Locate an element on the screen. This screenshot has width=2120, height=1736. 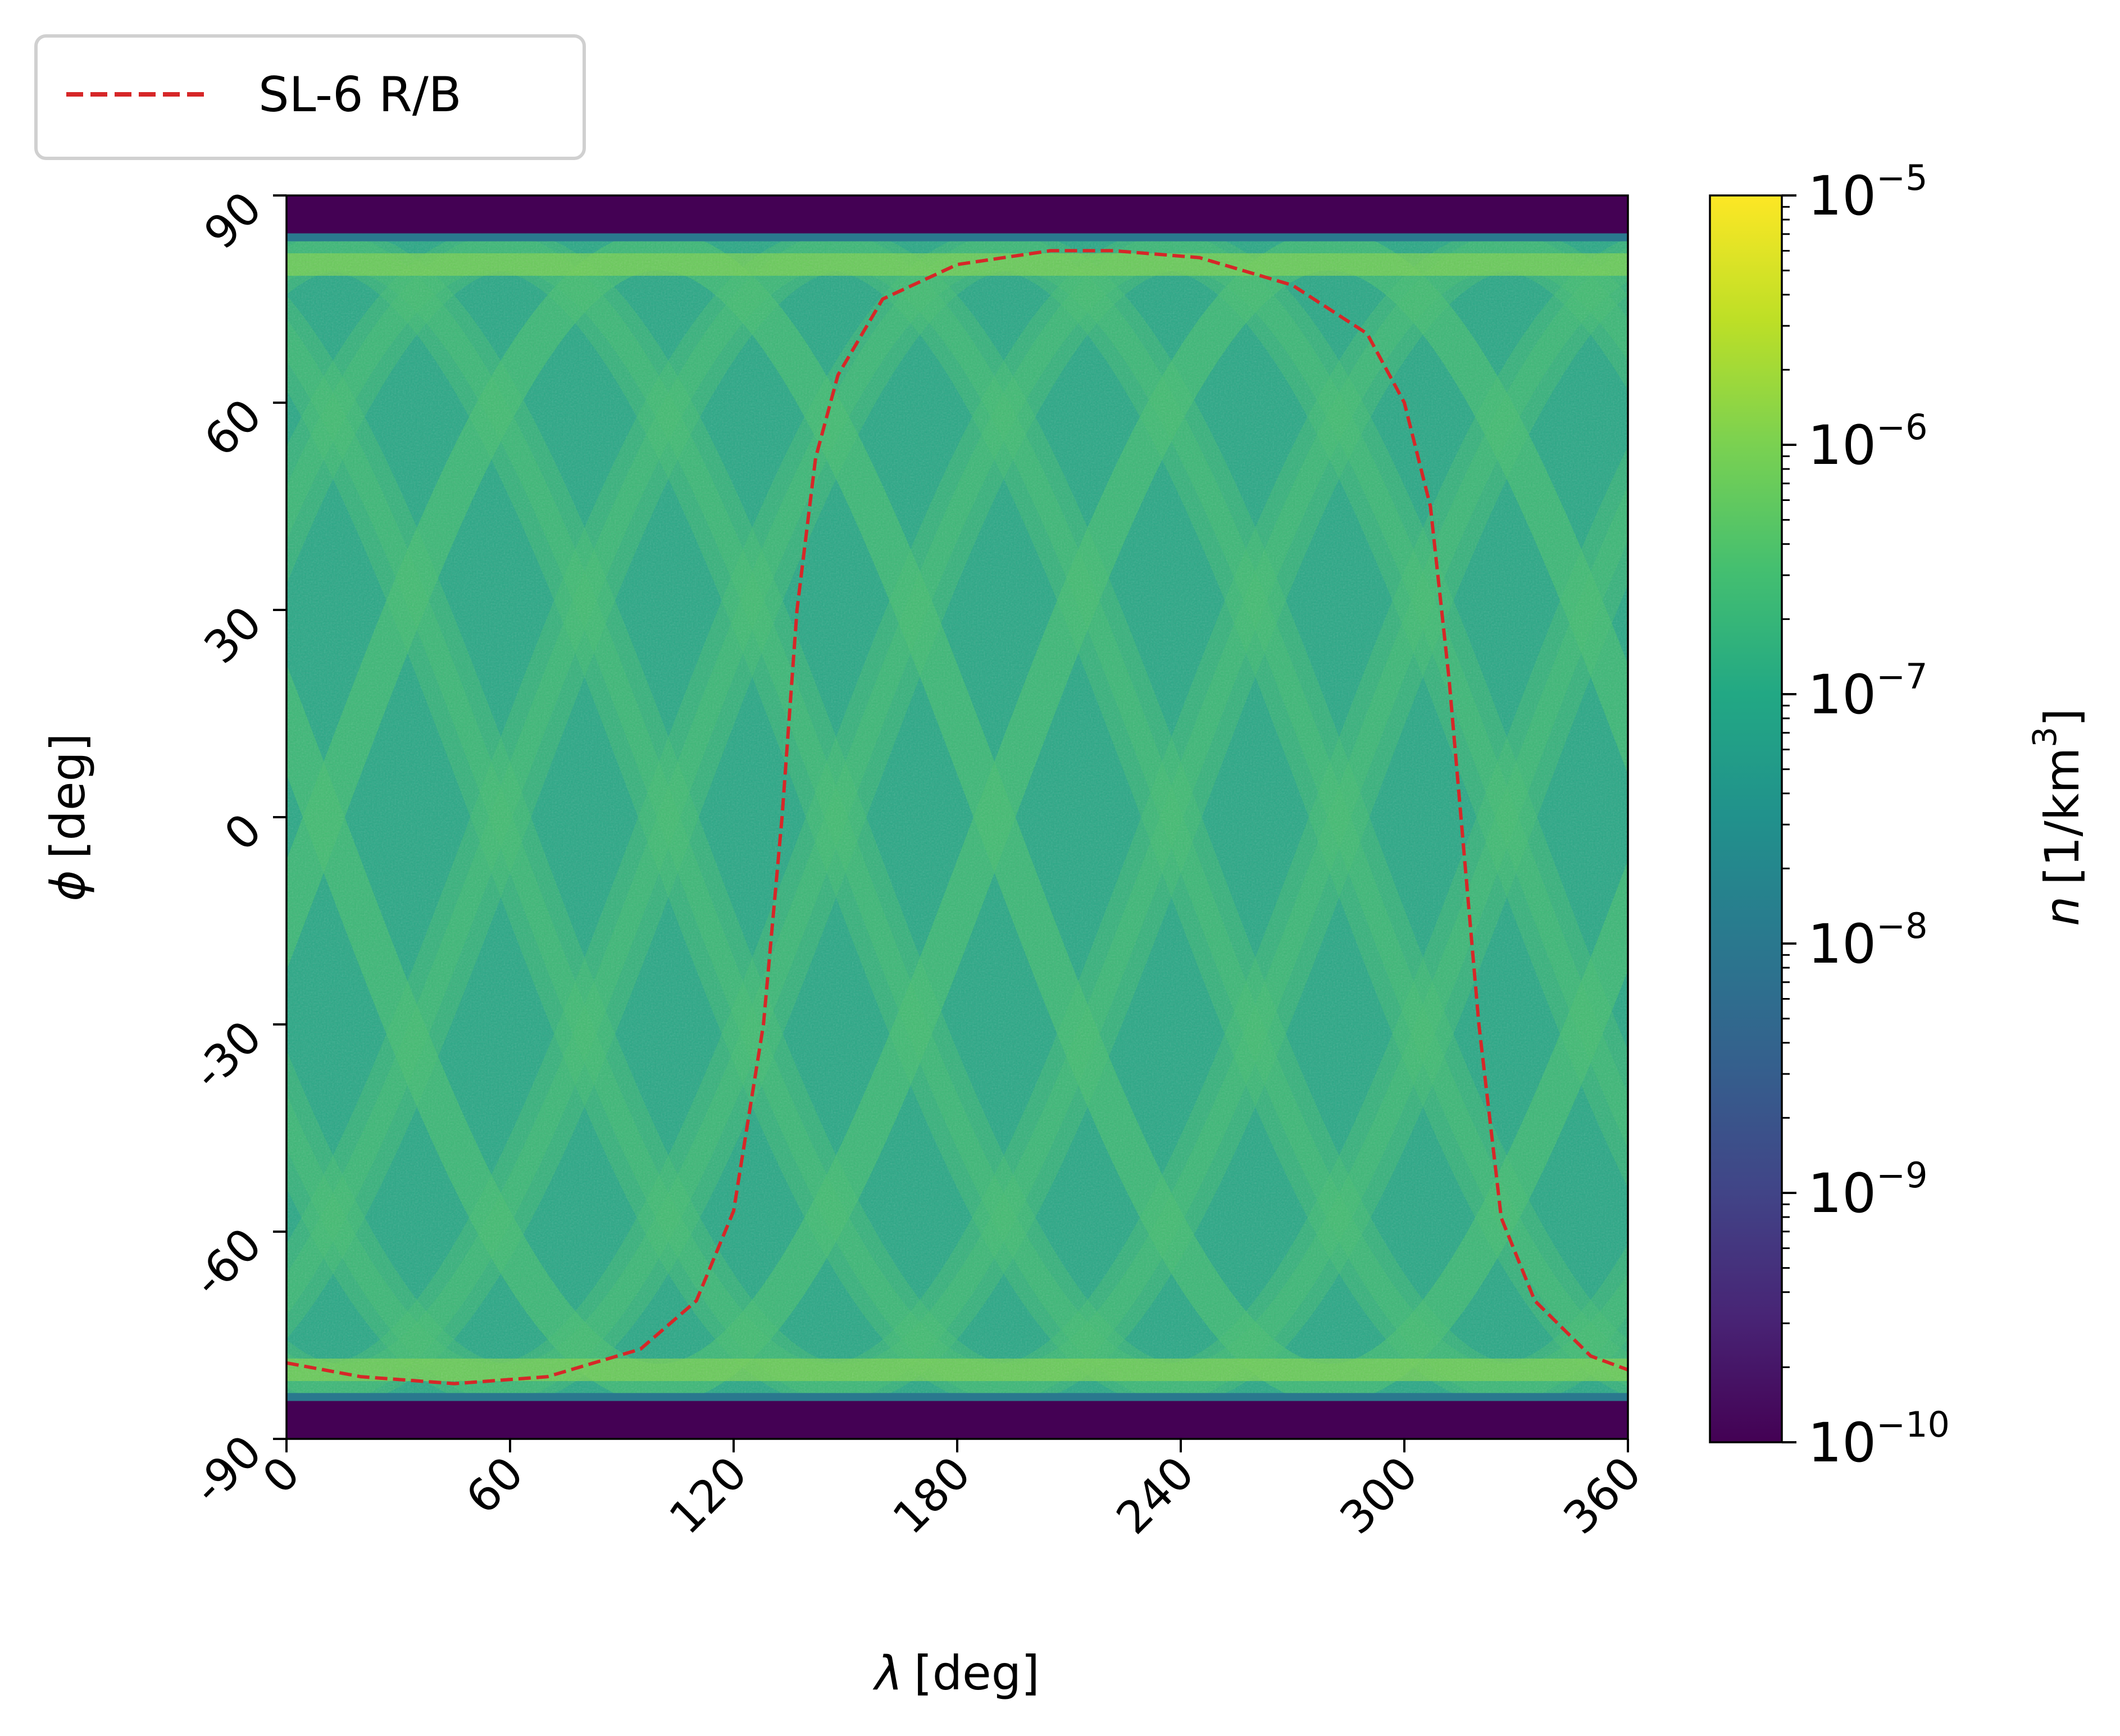
x-tick-label: 120 is located at coordinates (708, 1495).